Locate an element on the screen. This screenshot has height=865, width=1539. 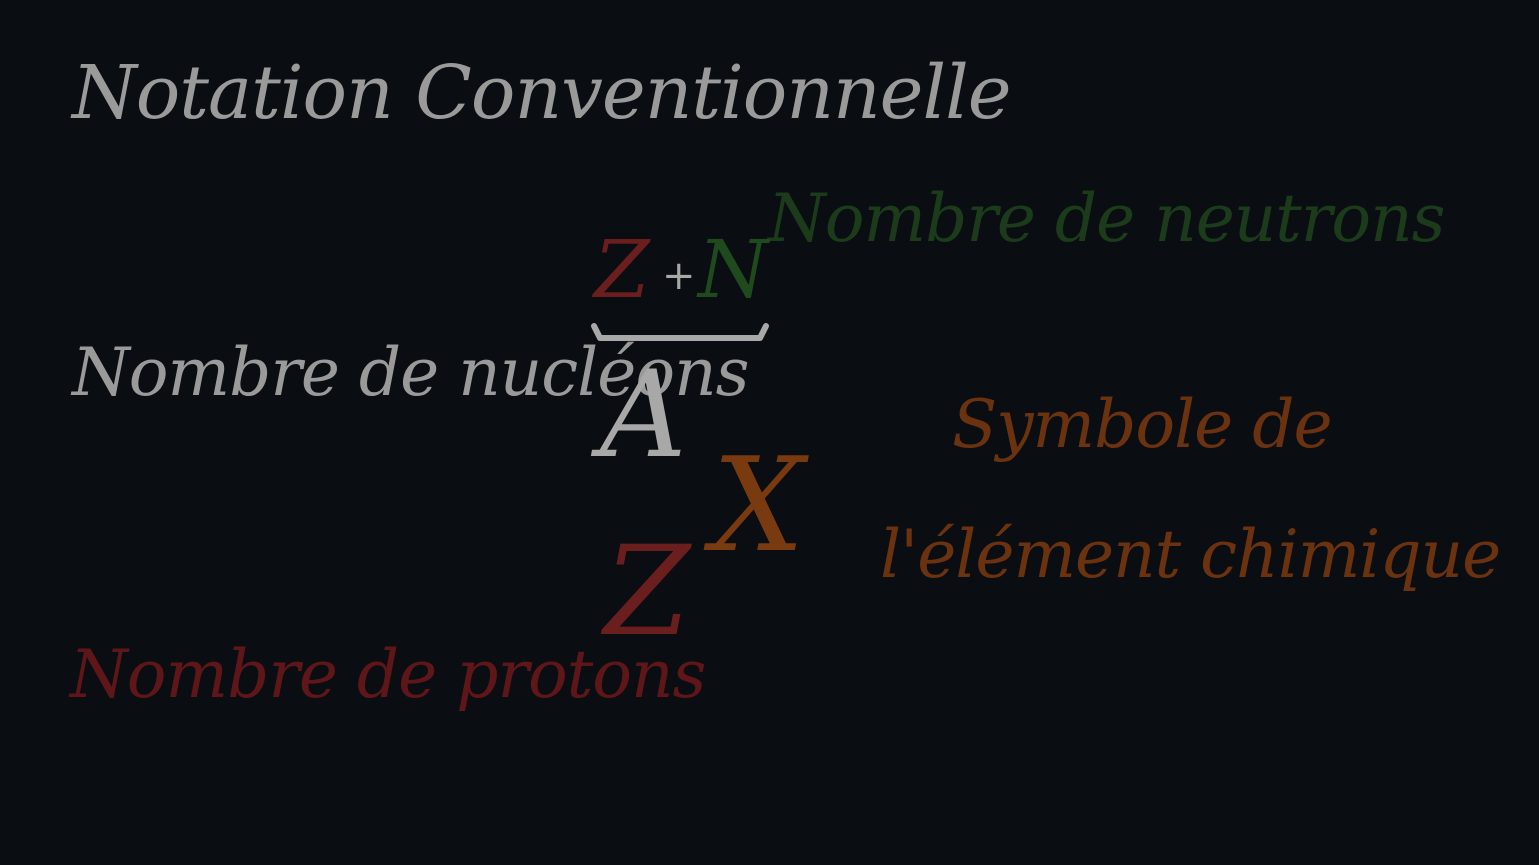
formula-plus: + is located at coordinates (679, 276).